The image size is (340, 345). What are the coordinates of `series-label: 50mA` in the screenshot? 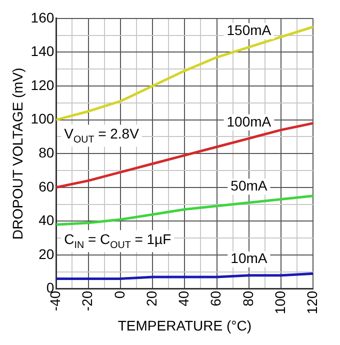 It's located at (249, 186).